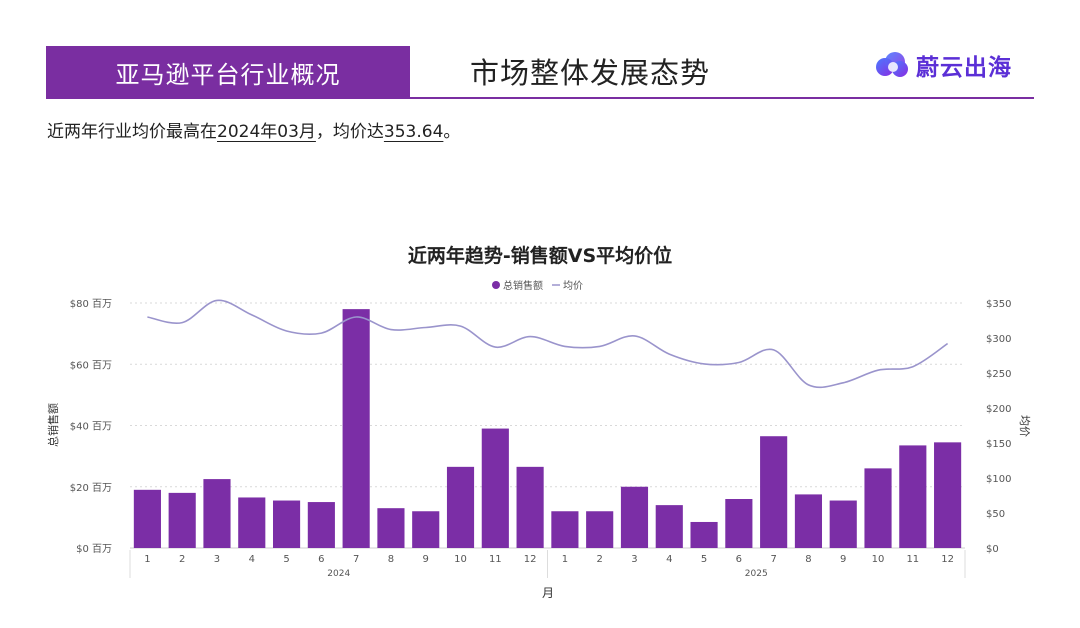  I want to click on chart-title: 近两年趋势-销售额VS平均价位, so click(540, 255).